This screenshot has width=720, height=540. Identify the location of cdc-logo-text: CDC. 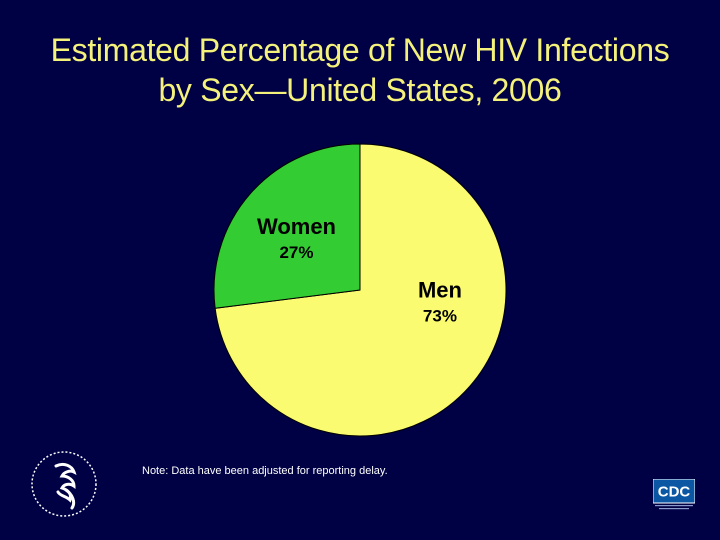
(674, 492).